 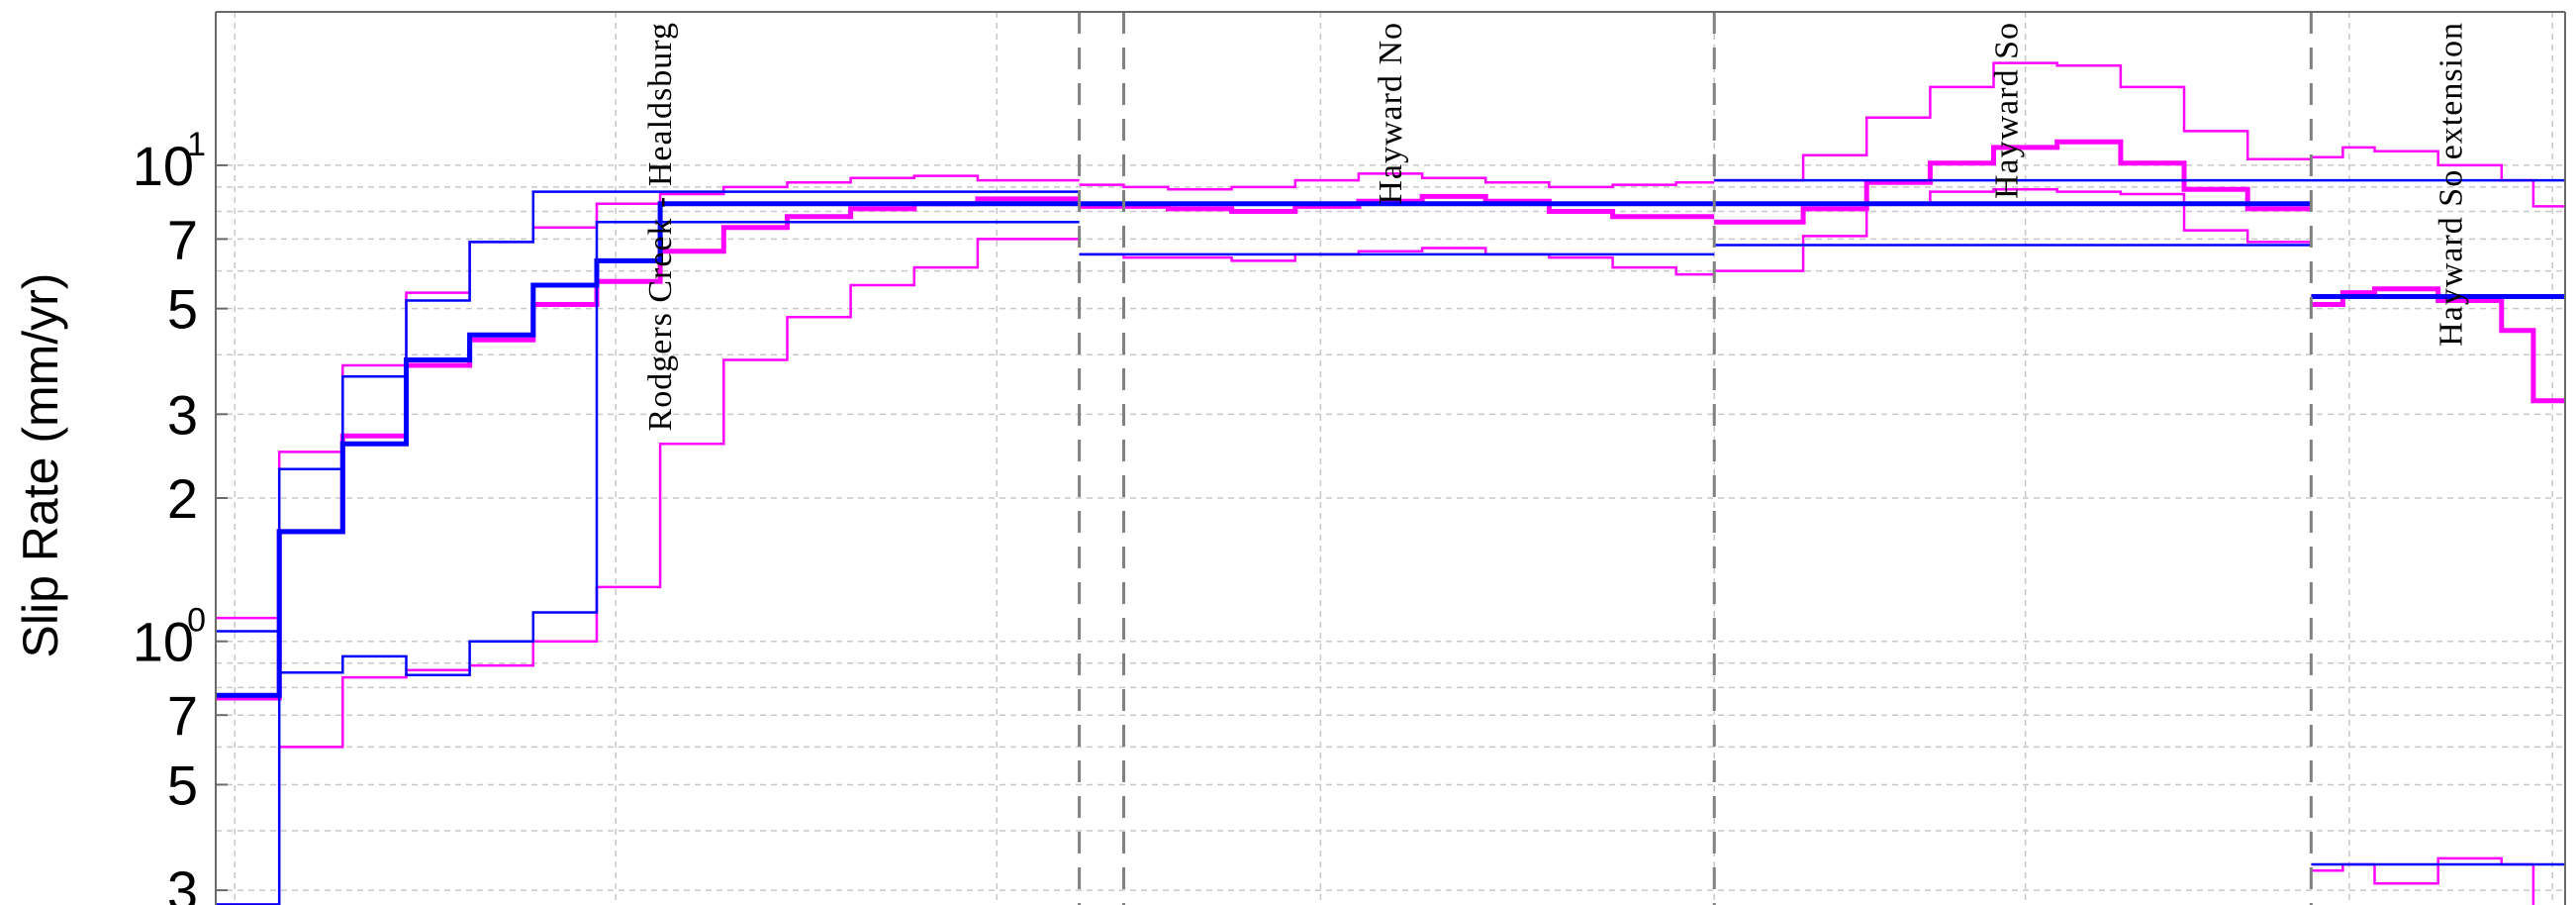 What do you see at coordinates (660, 226) in the screenshot?
I see `section-label: Rodgers Creek - Healdsburg` at bounding box center [660, 226].